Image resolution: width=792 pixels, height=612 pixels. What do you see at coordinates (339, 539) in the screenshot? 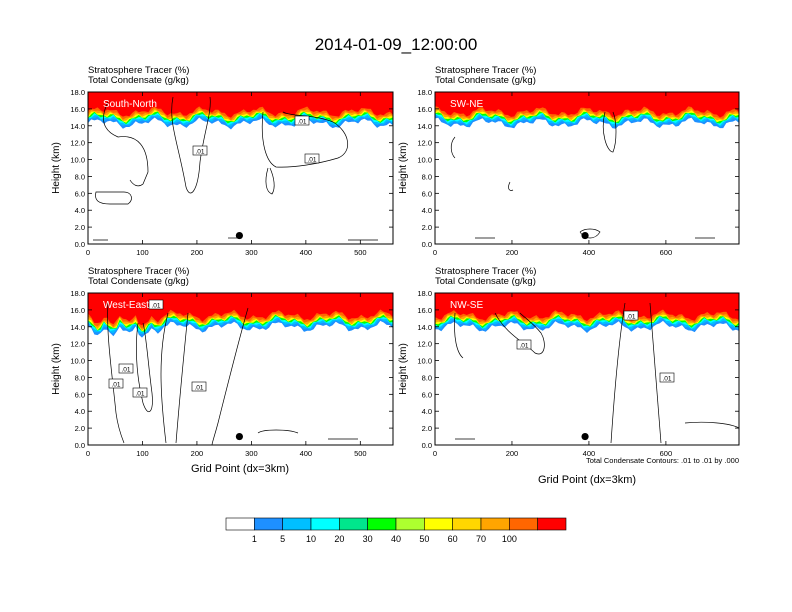
I see `colorbar-label: 20` at bounding box center [339, 539].